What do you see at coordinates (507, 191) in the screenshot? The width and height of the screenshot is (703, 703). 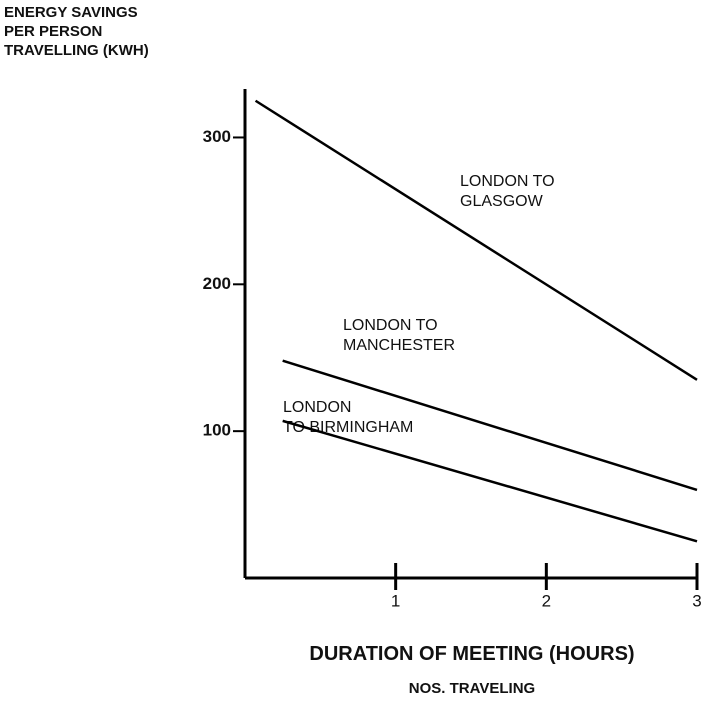 I see `series-label: LONDON TO GLASGOW` at bounding box center [507, 191].